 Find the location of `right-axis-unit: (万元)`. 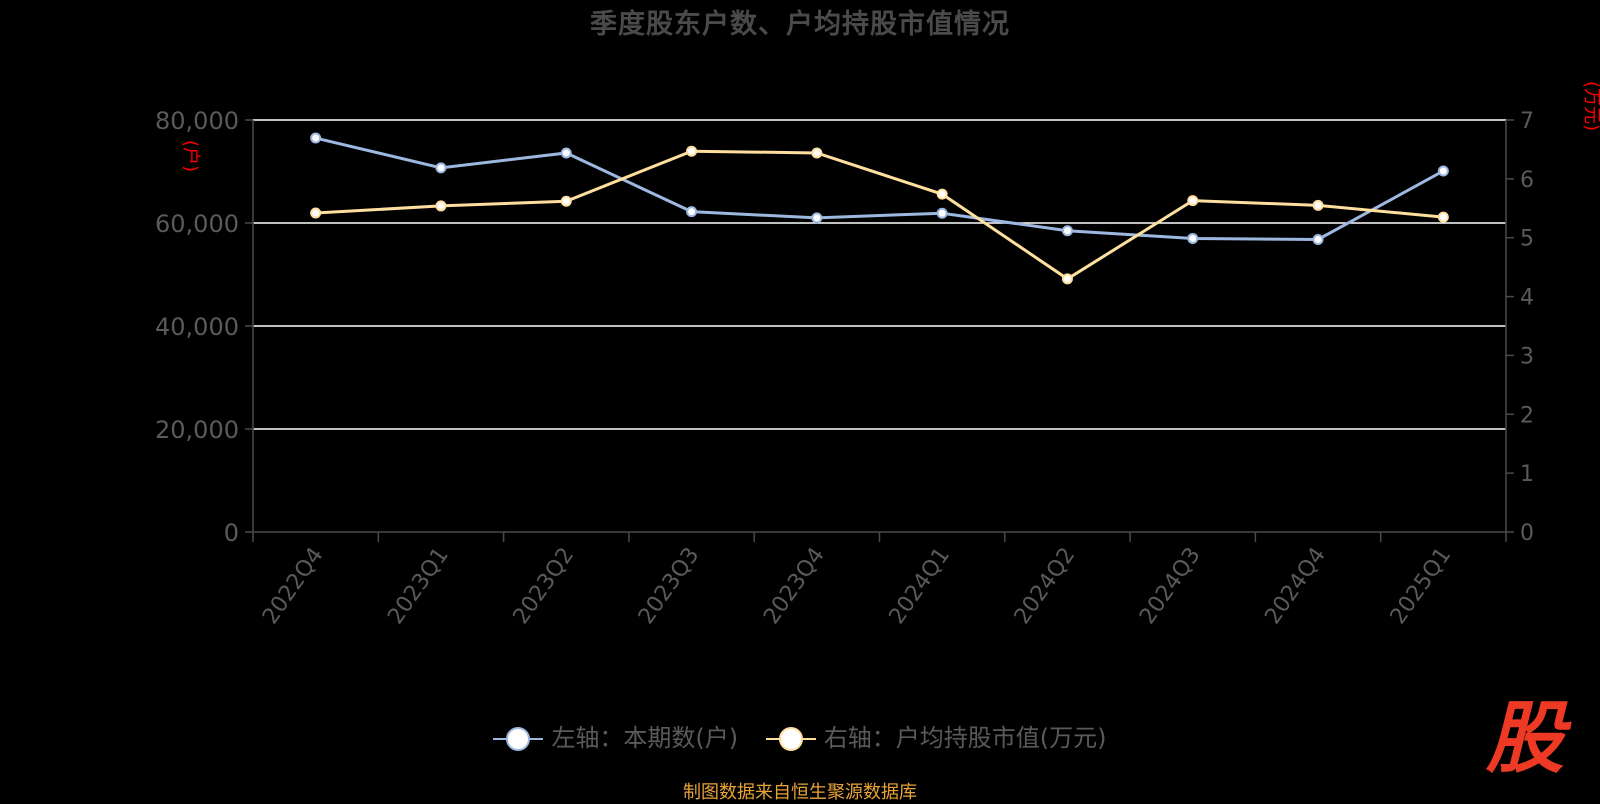

right-axis-unit: (万元) is located at coordinates (1590, 106).